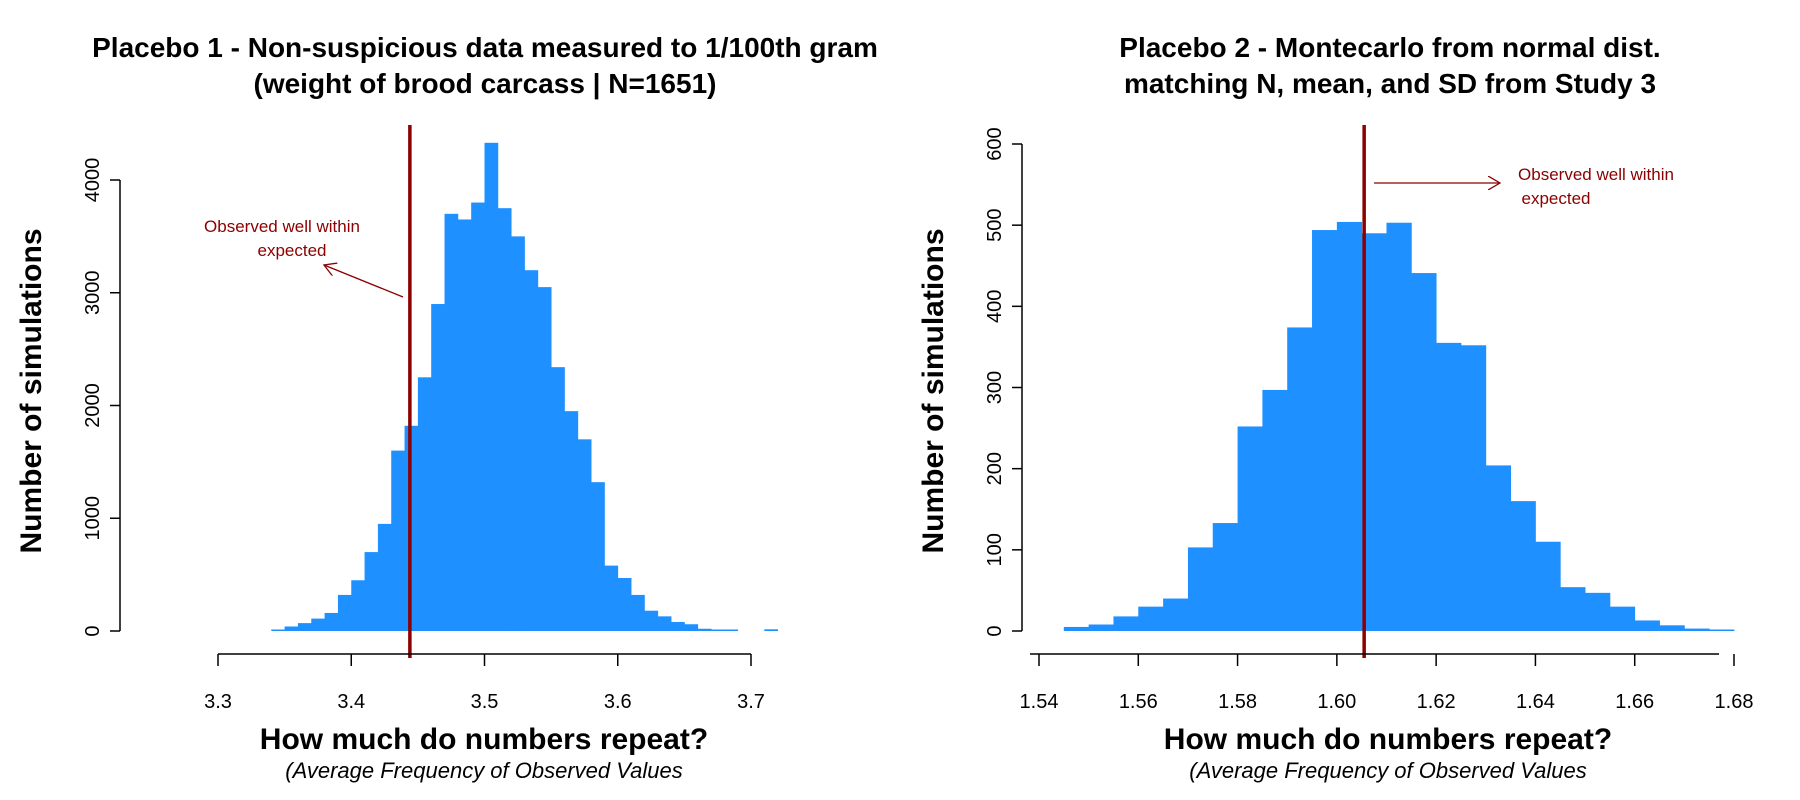 The image size is (1800, 800). Describe the element at coordinates (1039, 702) in the screenshot. I see `x-tick-label: 1.54` at that location.